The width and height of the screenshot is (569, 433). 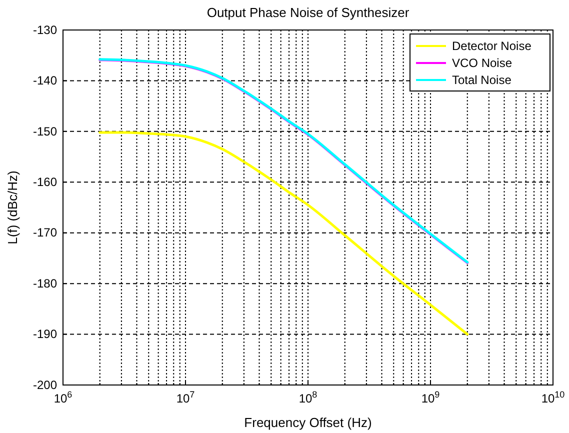 What do you see at coordinates (308, 12) in the screenshot?
I see `chart-title: Output Phase Noise of Synthesizer` at bounding box center [308, 12].